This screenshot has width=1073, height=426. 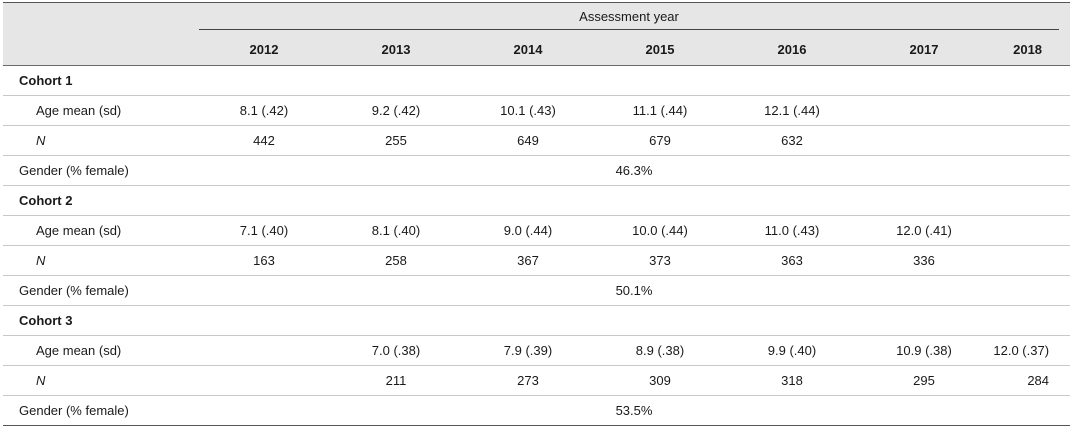 I want to click on header-row-group: Assessment year, so click(x=537, y=18).